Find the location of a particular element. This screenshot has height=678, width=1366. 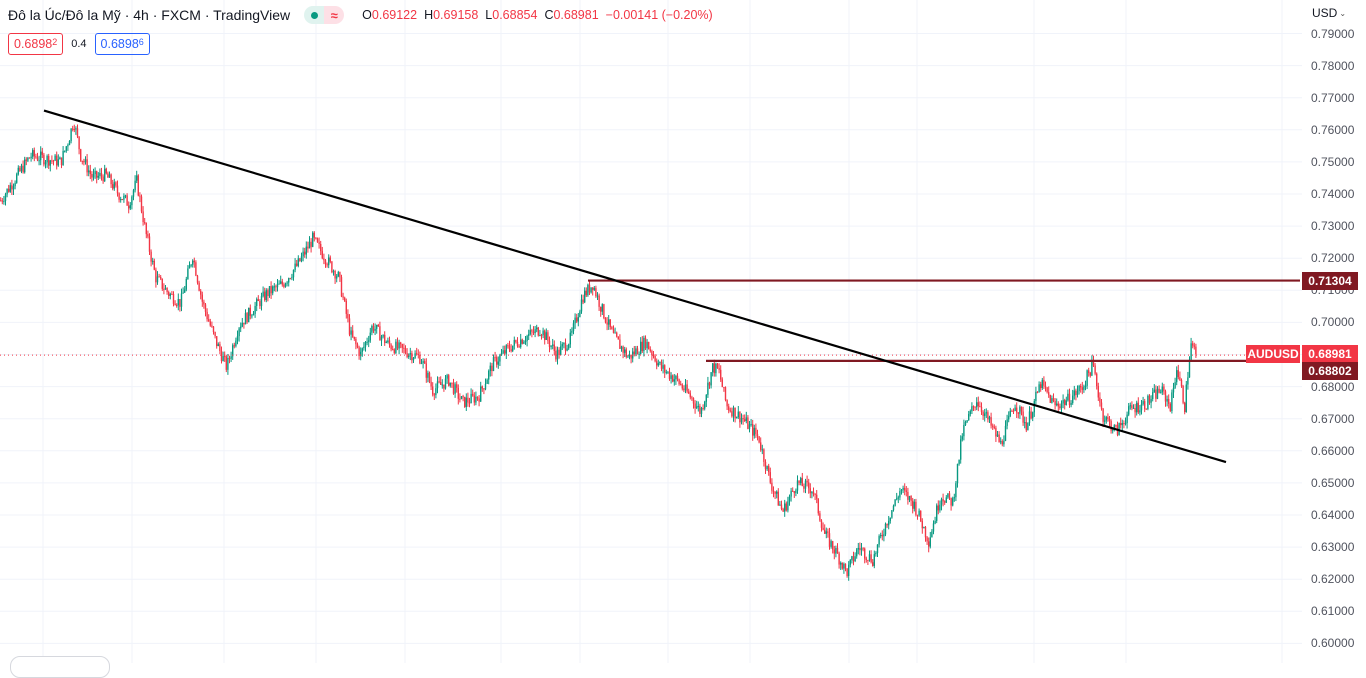

last-price-tag: 0.68981 is located at coordinates (1330, 354).